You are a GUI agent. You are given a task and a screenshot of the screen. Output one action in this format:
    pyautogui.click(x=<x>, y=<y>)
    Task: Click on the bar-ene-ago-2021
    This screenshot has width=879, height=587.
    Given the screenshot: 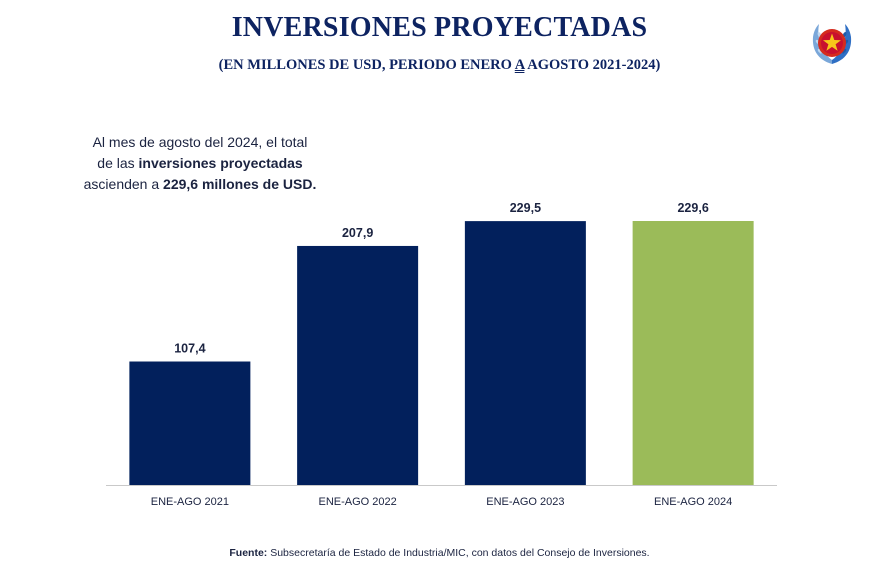 What is the action you would take?
    pyautogui.click(x=190, y=423)
    